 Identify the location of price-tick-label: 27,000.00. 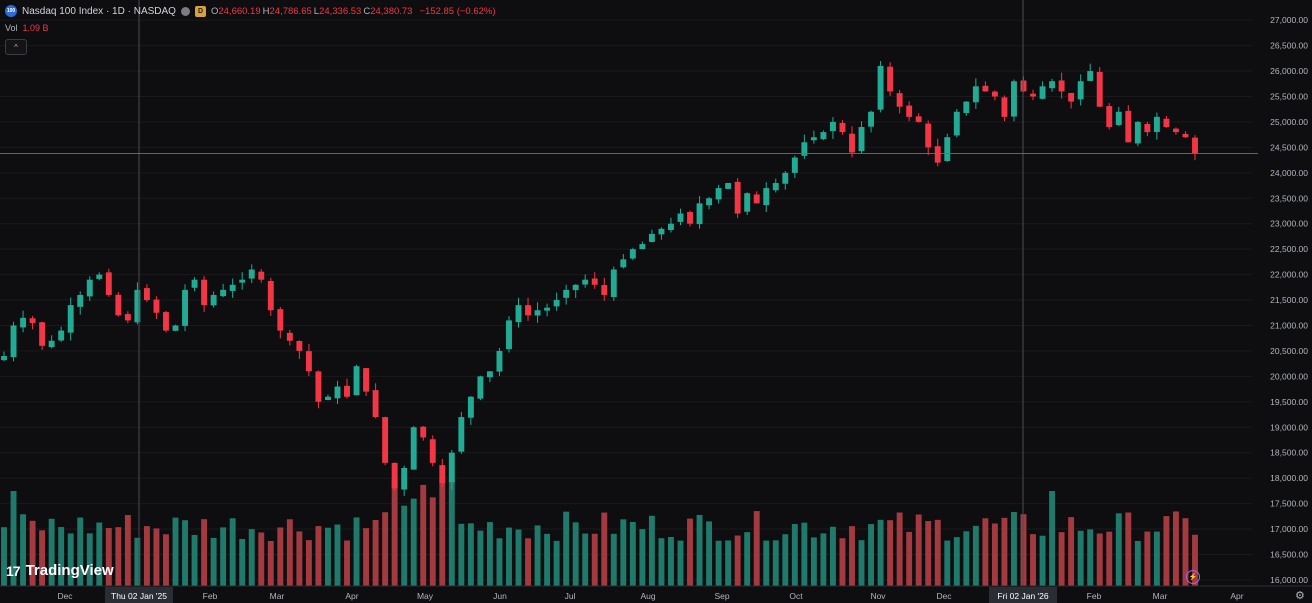
(1289, 20).